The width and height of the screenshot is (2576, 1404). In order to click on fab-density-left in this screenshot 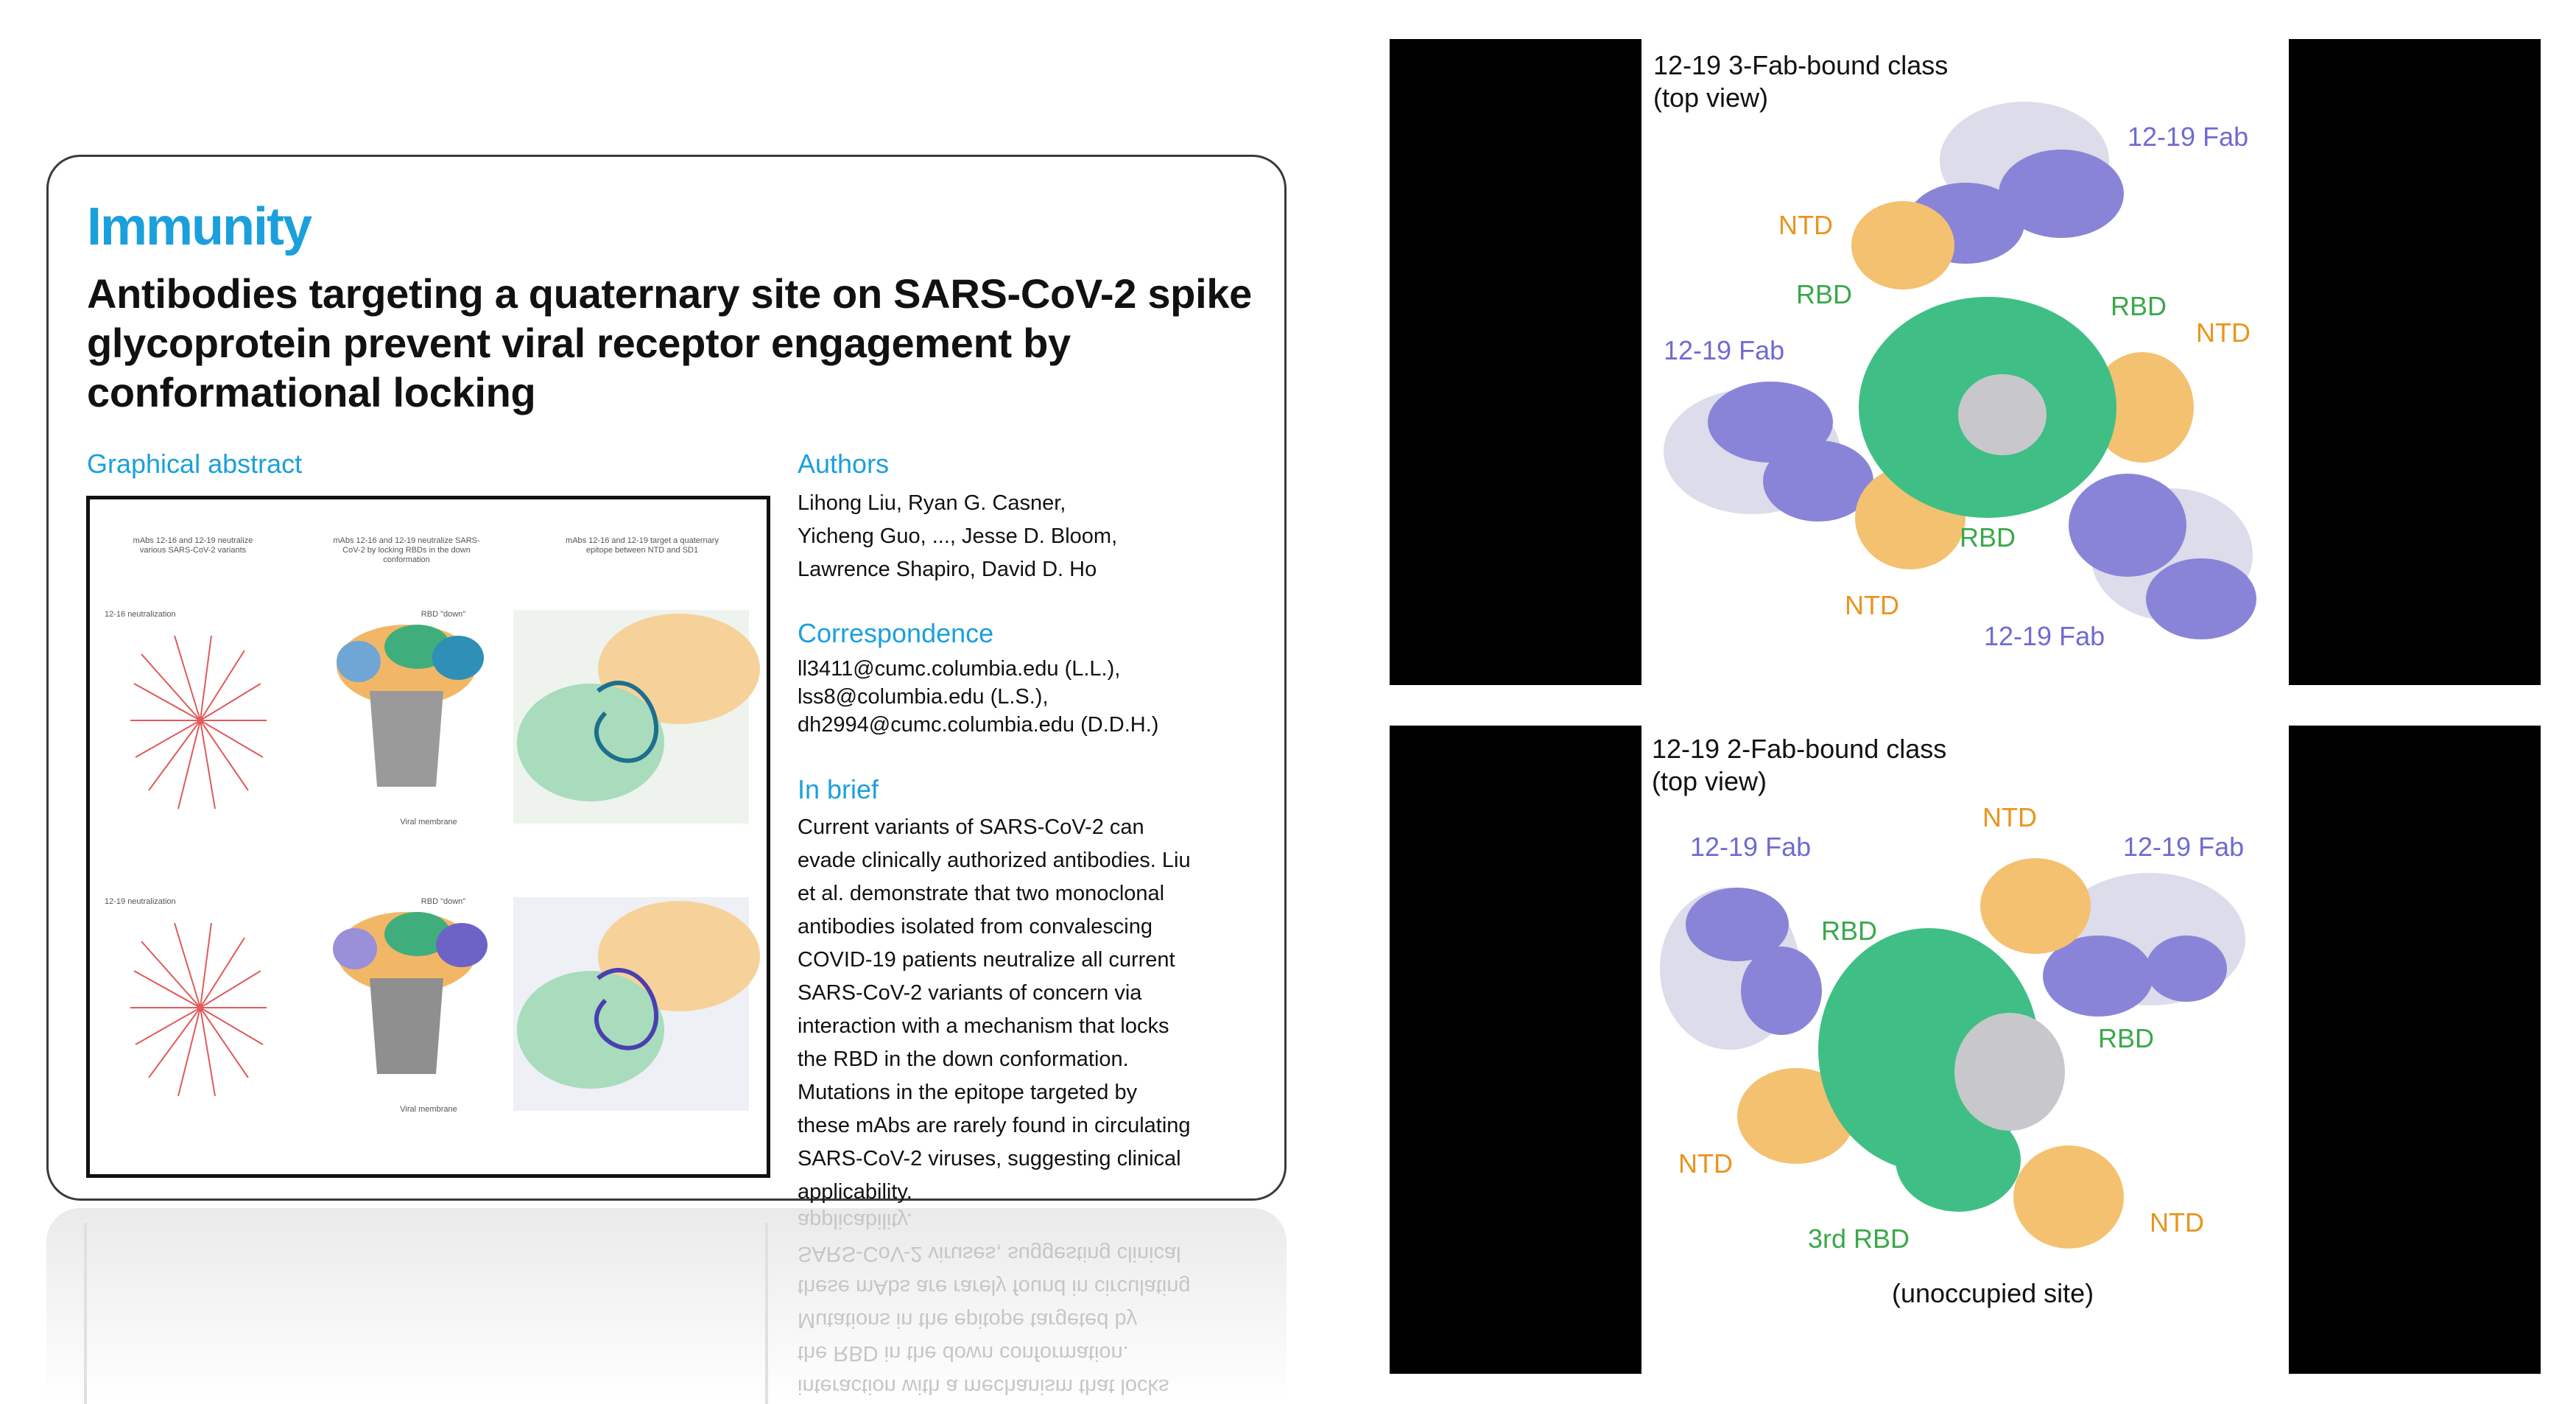, I will do `click(1768, 452)`.